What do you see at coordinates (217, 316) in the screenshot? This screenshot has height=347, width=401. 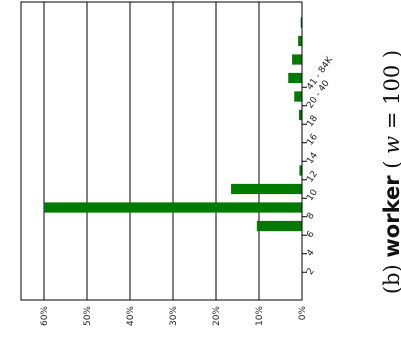 I see `value-tick-label: 20%` at bounding box center [217, 316].